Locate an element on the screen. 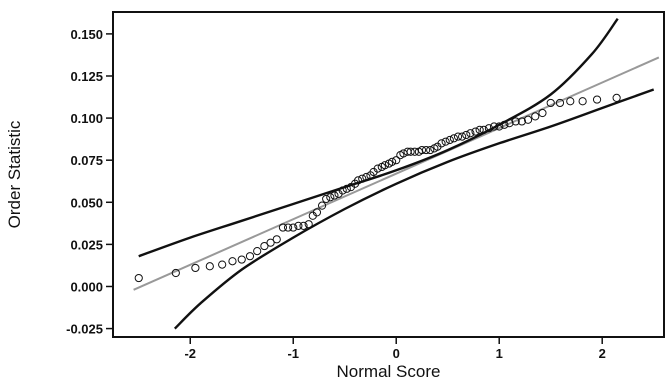  x-tick-label: -1 is located at coordinates (293, 353).